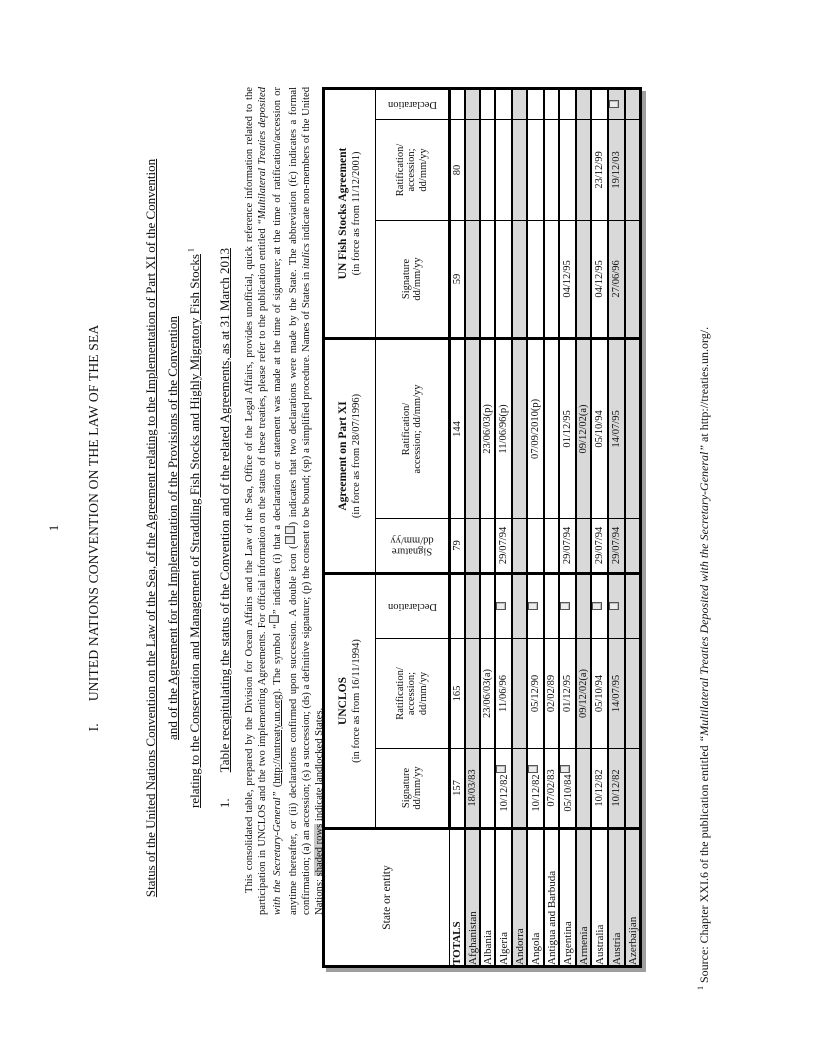 The image size is (816, 1056). What do you see at coordinates (700, 988) in the screenshot?
I see `text-segment: 1` at bounding box center [700, 988].